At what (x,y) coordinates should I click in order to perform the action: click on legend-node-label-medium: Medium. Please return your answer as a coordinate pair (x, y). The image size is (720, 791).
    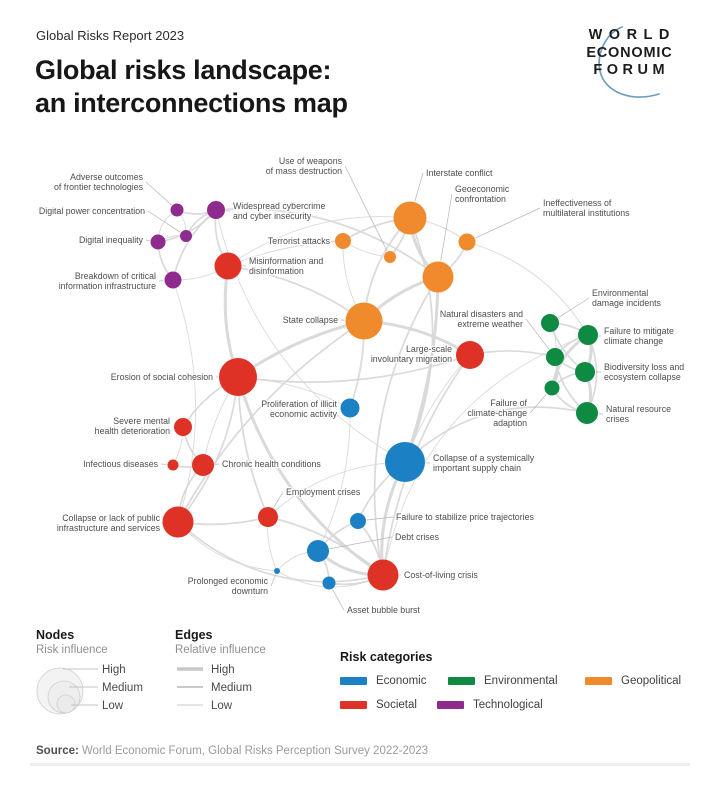
    Looking at the image, I should click on (122, 688).